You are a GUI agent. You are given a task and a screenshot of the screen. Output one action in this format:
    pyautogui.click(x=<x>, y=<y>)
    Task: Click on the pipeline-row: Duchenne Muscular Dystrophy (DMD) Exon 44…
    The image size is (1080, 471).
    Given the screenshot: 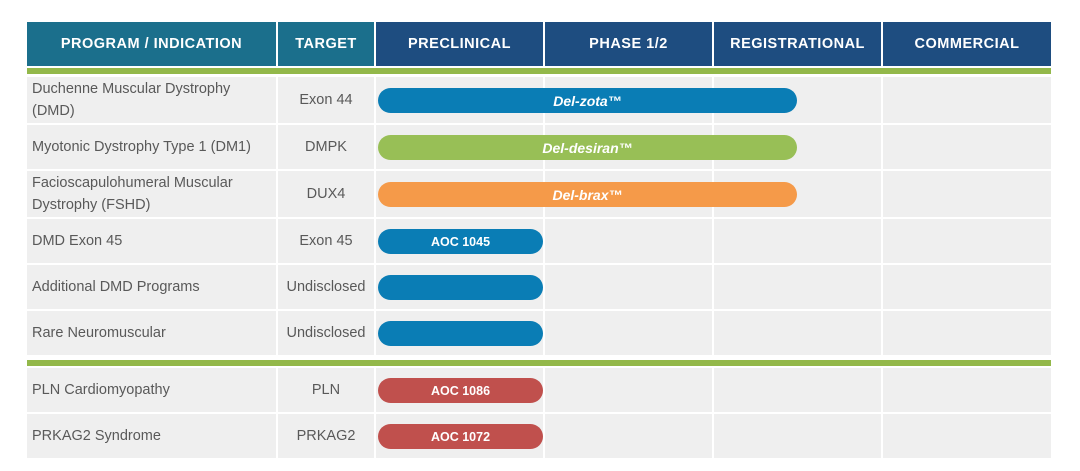 What is the action you would take?
    pyautogui.click(x=539, y=100)
    